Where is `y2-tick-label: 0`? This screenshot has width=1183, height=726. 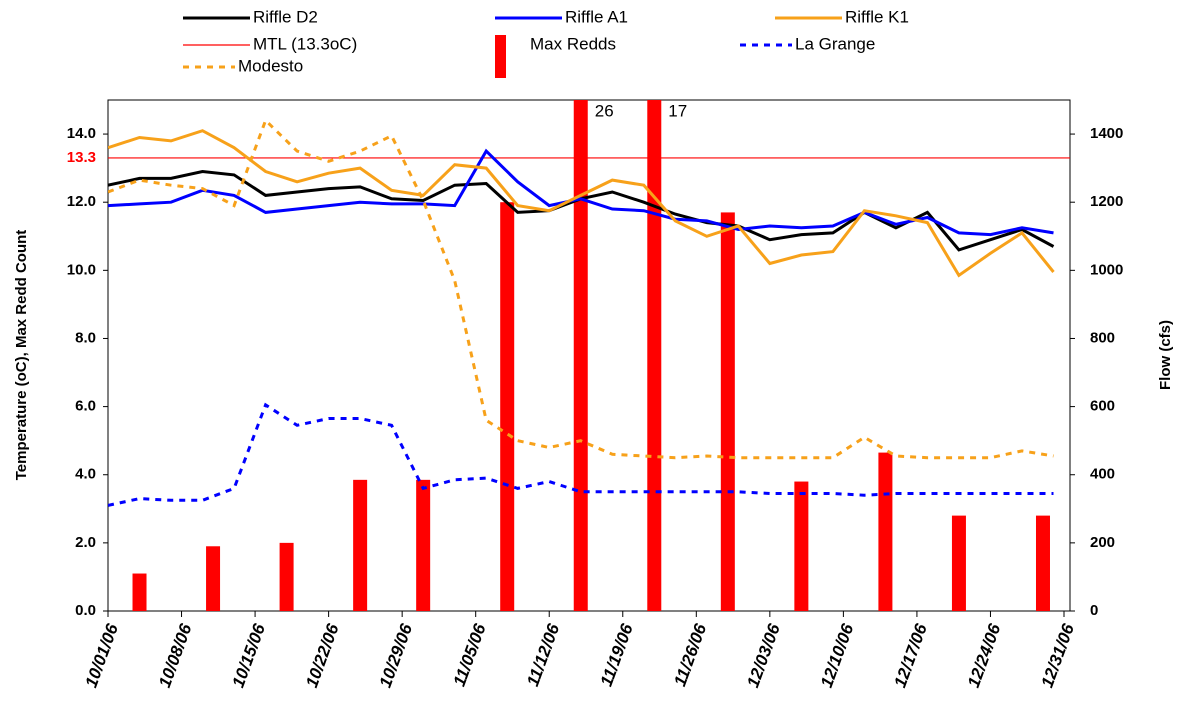 y2-tick-label: 0 is located at coordinates (1094, 610).